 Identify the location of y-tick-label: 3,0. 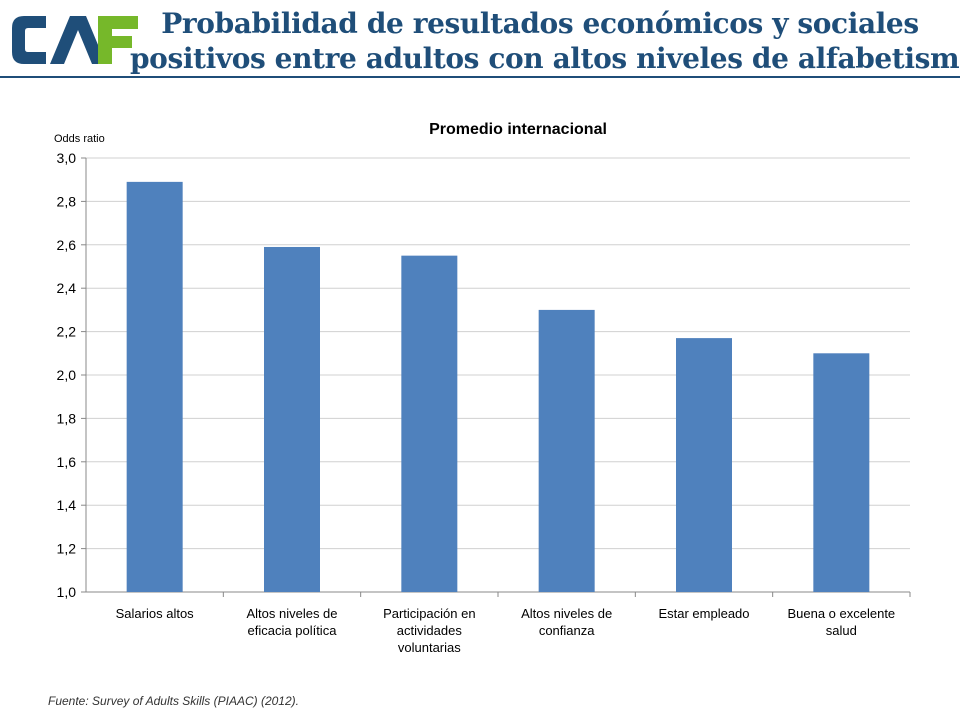
(67, 158).